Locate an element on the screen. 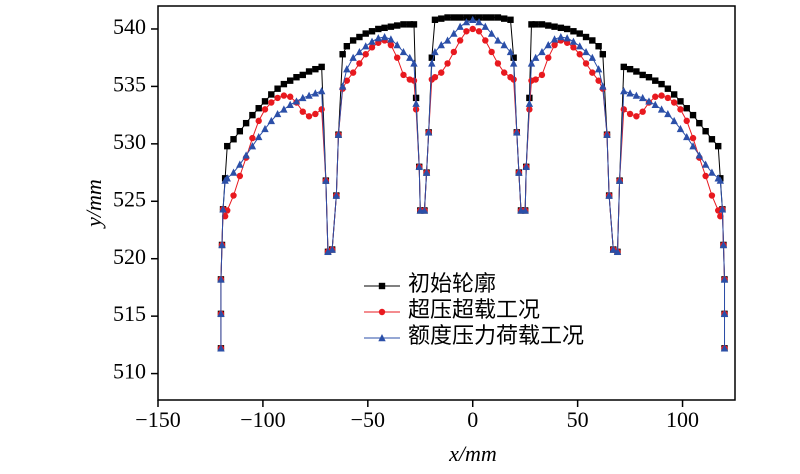  x-axis-label: x/mm is located at coordinates (472, 453).